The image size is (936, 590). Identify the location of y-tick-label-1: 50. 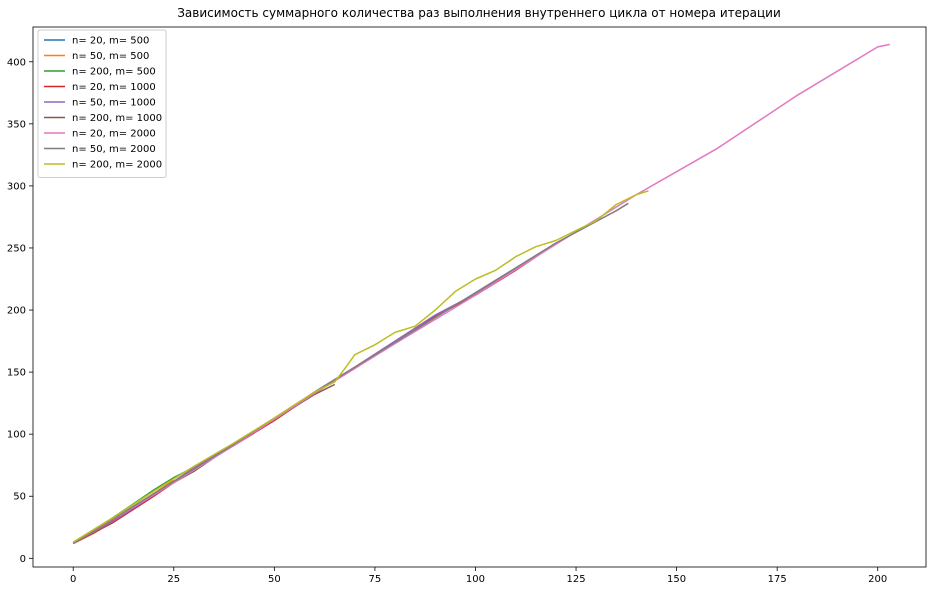
(19, 497).